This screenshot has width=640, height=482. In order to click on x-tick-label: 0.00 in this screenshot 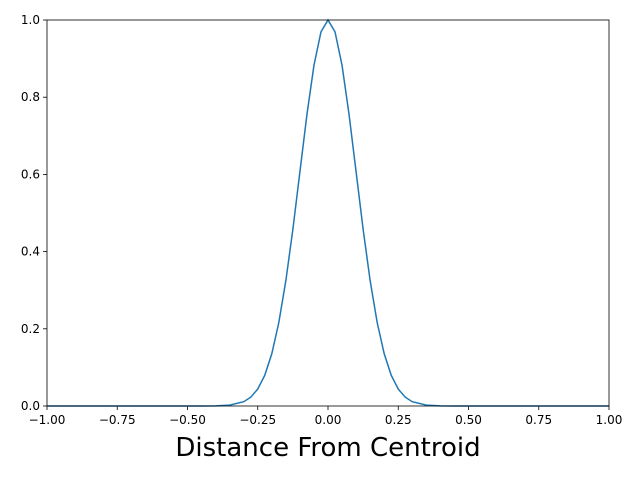, I will do `click(328, 420)`.